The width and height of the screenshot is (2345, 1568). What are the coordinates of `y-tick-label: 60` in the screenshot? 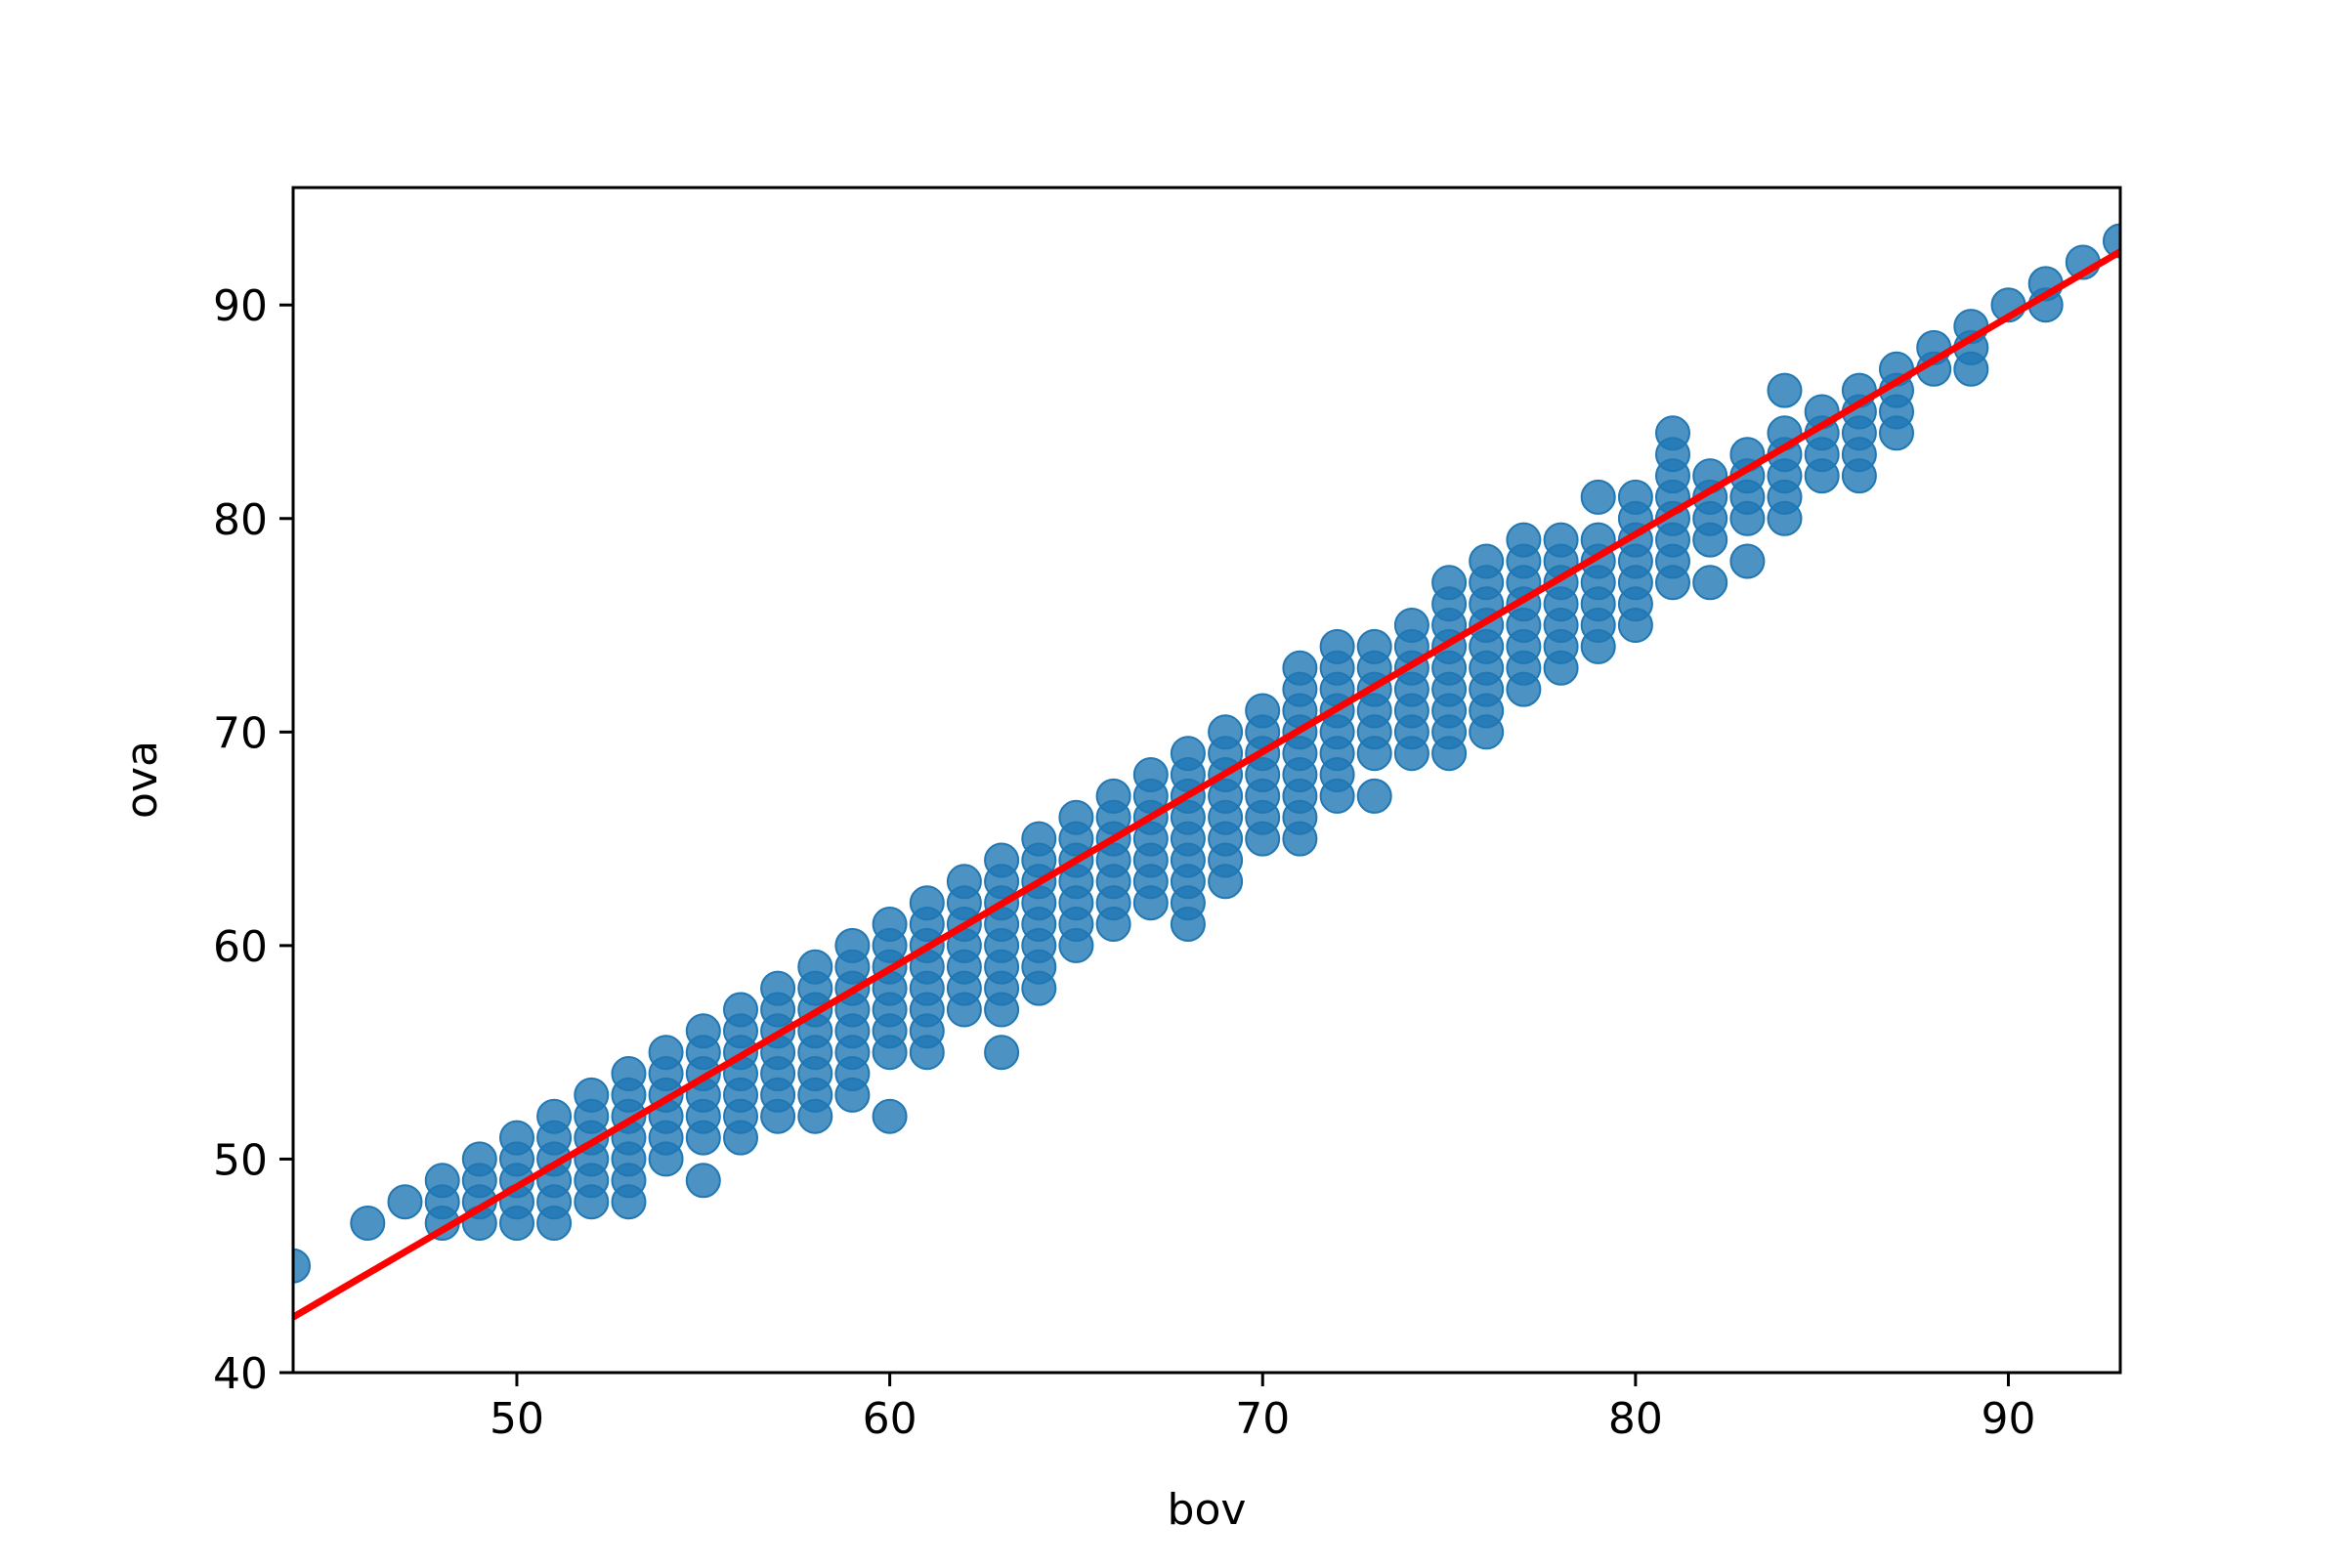 It's located at (240, 947).